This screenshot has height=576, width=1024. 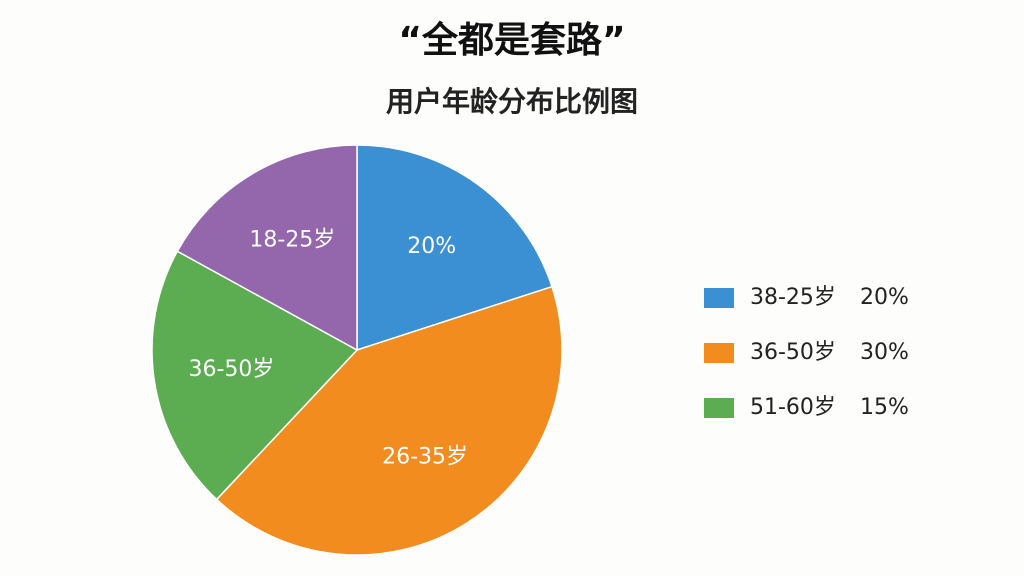 What do you see at coordinates (511, 40) in the screenshot?
I see `chart-title: “全都是套路”` at bounding box center [511, 40].